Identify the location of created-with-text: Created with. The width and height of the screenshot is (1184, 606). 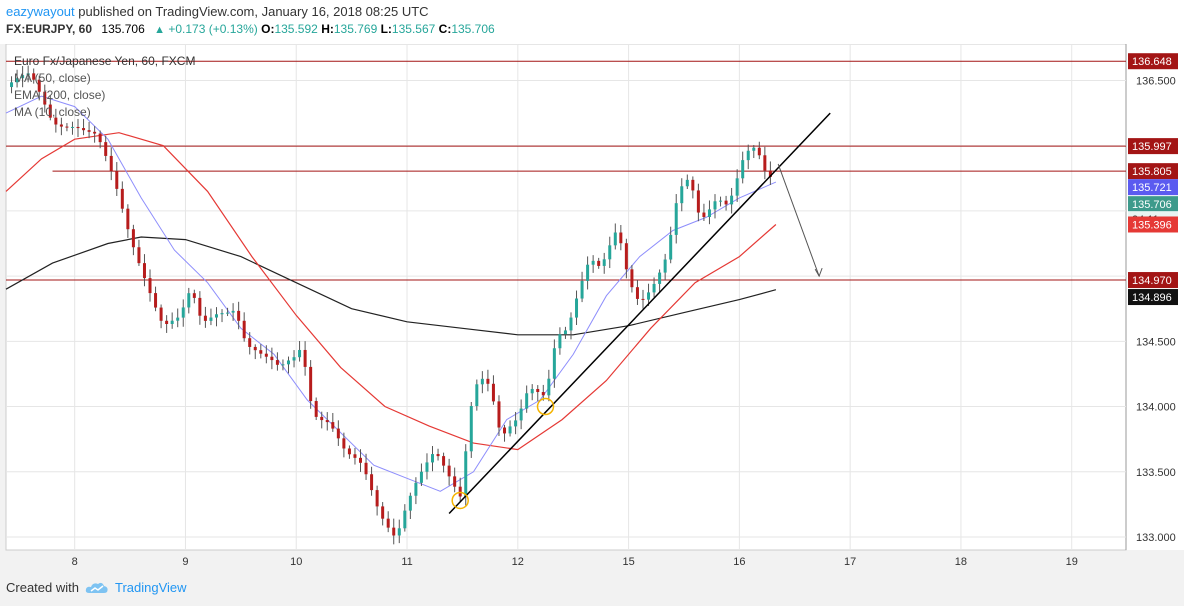
(42, 587).